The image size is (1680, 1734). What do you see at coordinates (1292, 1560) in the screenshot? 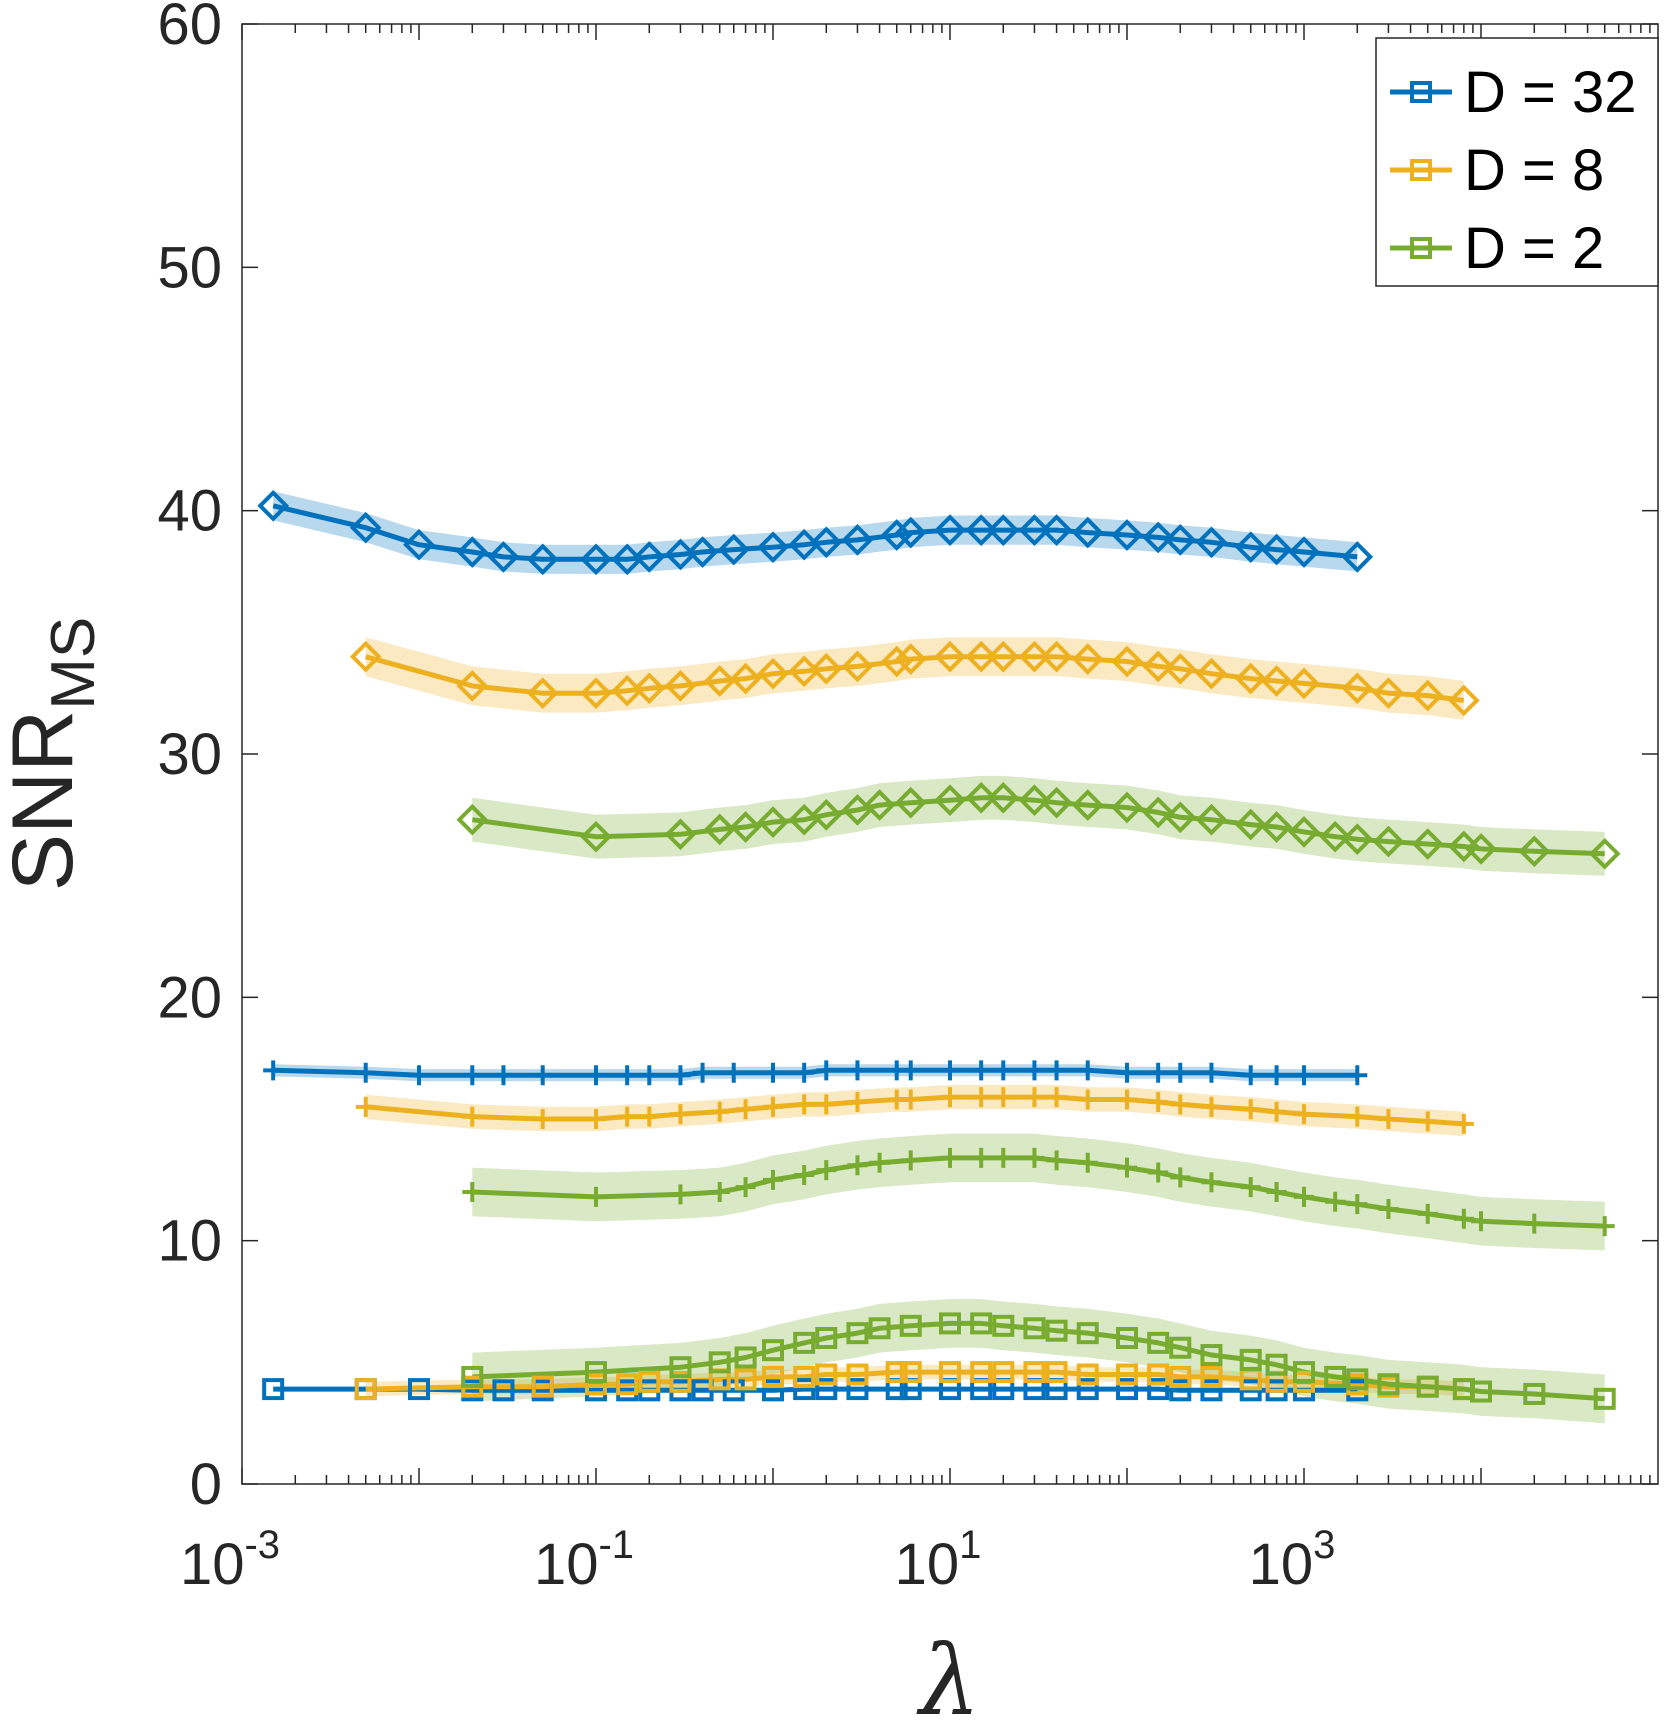
I see `x-tick-label: 10³` at bounding box center [1292, 1560].